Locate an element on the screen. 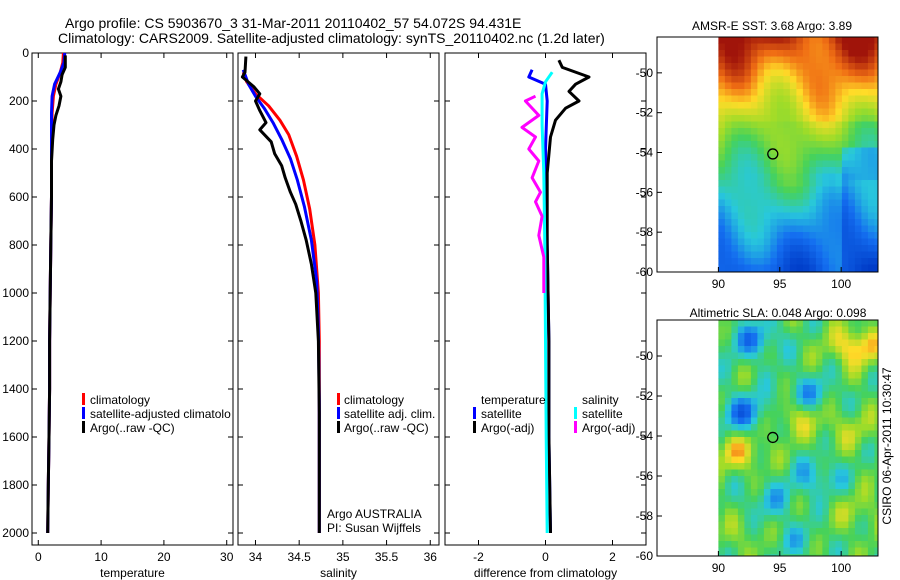  sla-map-frame is located at coordinates (767, 438).